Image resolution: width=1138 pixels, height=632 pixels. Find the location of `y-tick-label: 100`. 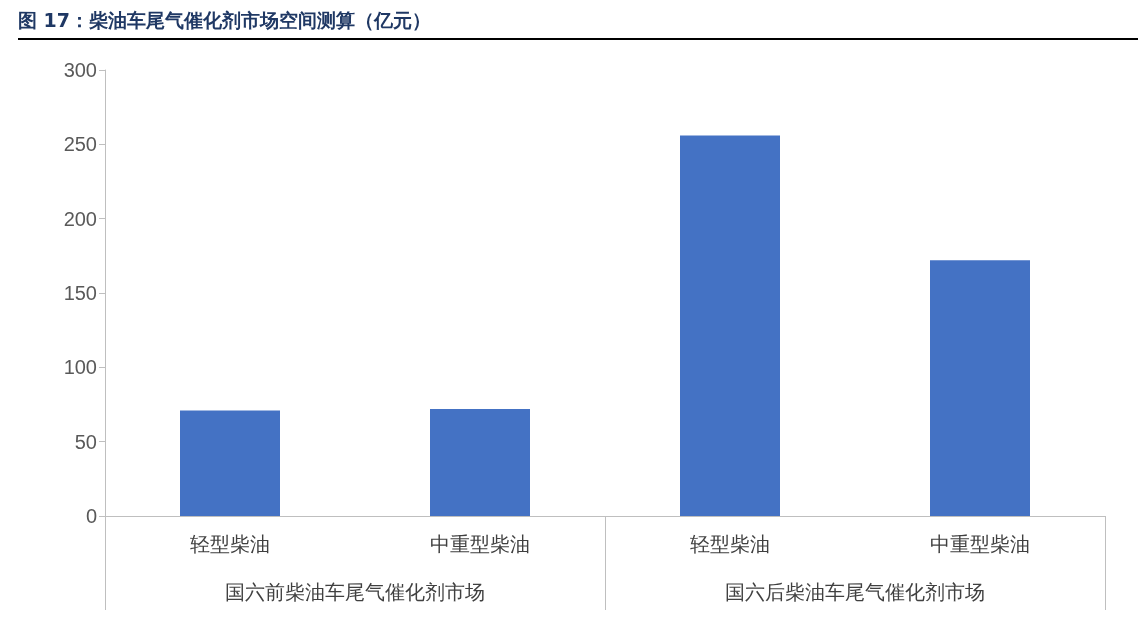

y-tick-label: 100 is located at coordinates (80, 367).